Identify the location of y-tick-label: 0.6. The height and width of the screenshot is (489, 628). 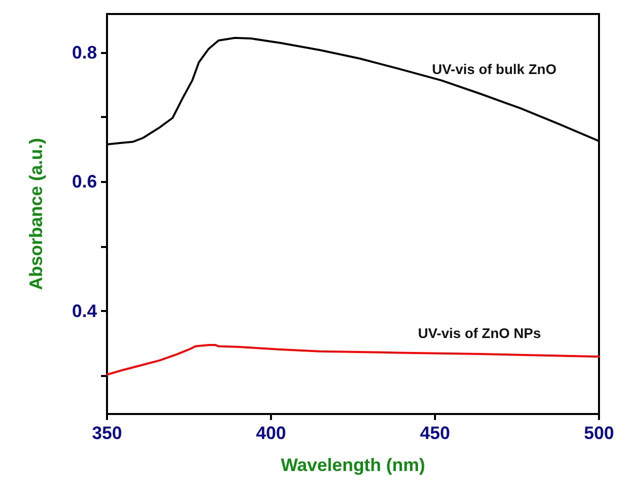
(84, 182).